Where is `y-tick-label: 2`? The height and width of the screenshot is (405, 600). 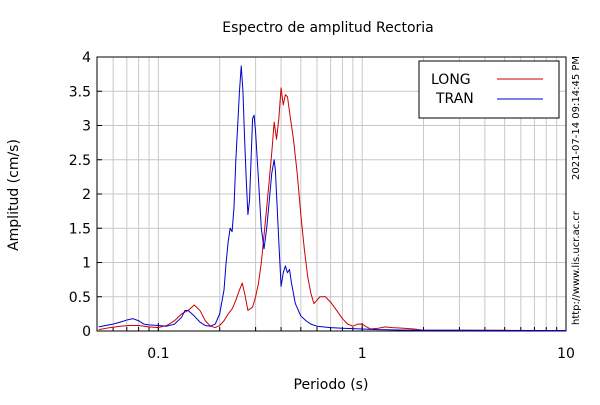
y-tick-label: 2 is located at coordinates (86, 195).